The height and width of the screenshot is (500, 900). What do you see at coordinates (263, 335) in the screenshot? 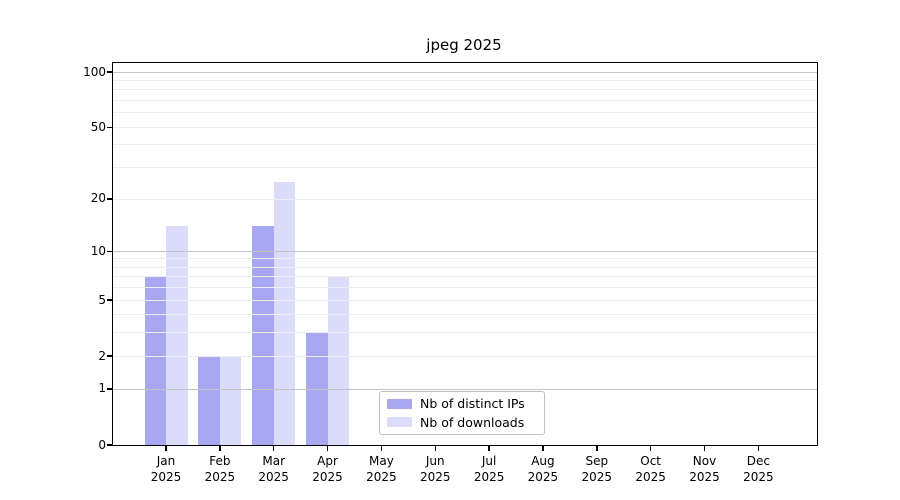
I see `bar-nb-of-distinct-ips-mar-2025` at bounding box center [263, 335].